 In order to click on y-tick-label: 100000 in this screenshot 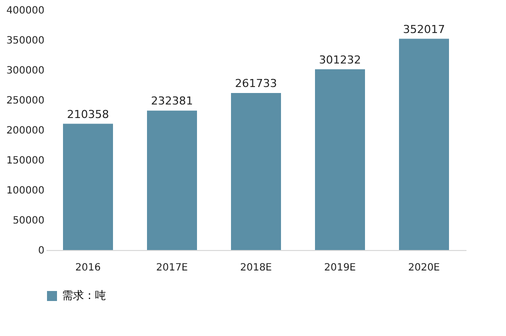, I will do `click(25, 191)`.